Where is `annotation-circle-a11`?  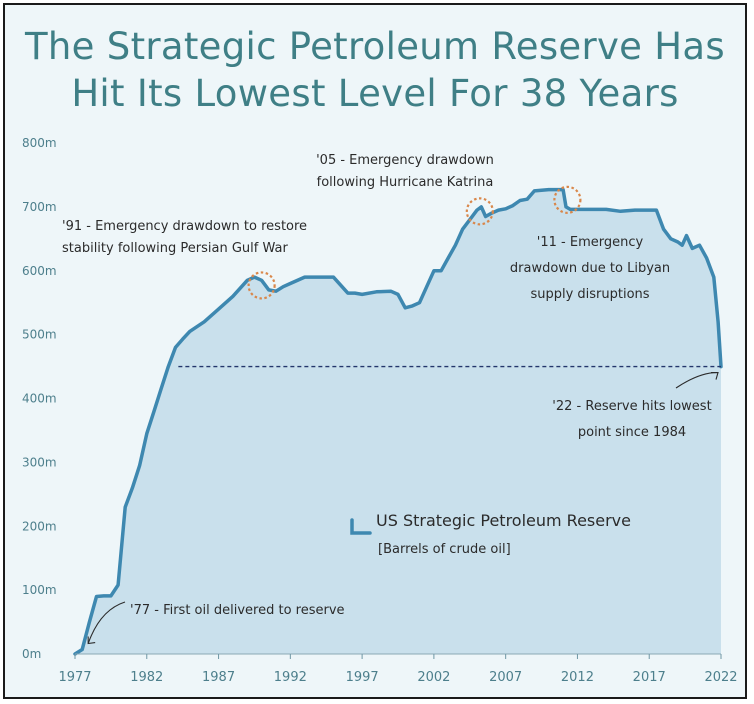
annotation-circle-a11 is located at coordinates (567, 199).